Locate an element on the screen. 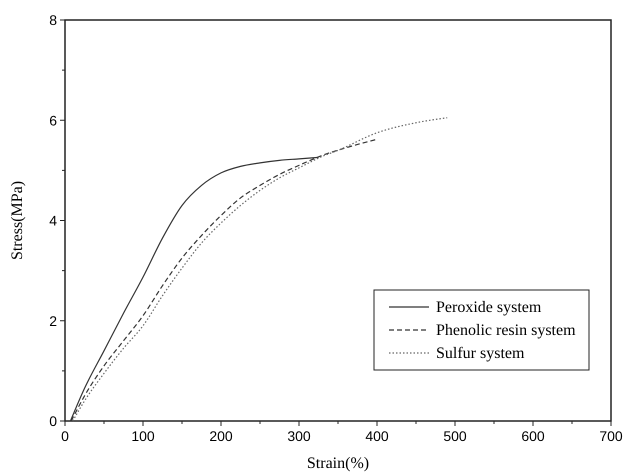 The width and height of the screenshot is (627, 476). x-tick-label: 100 is located at coordinates (143, 436).